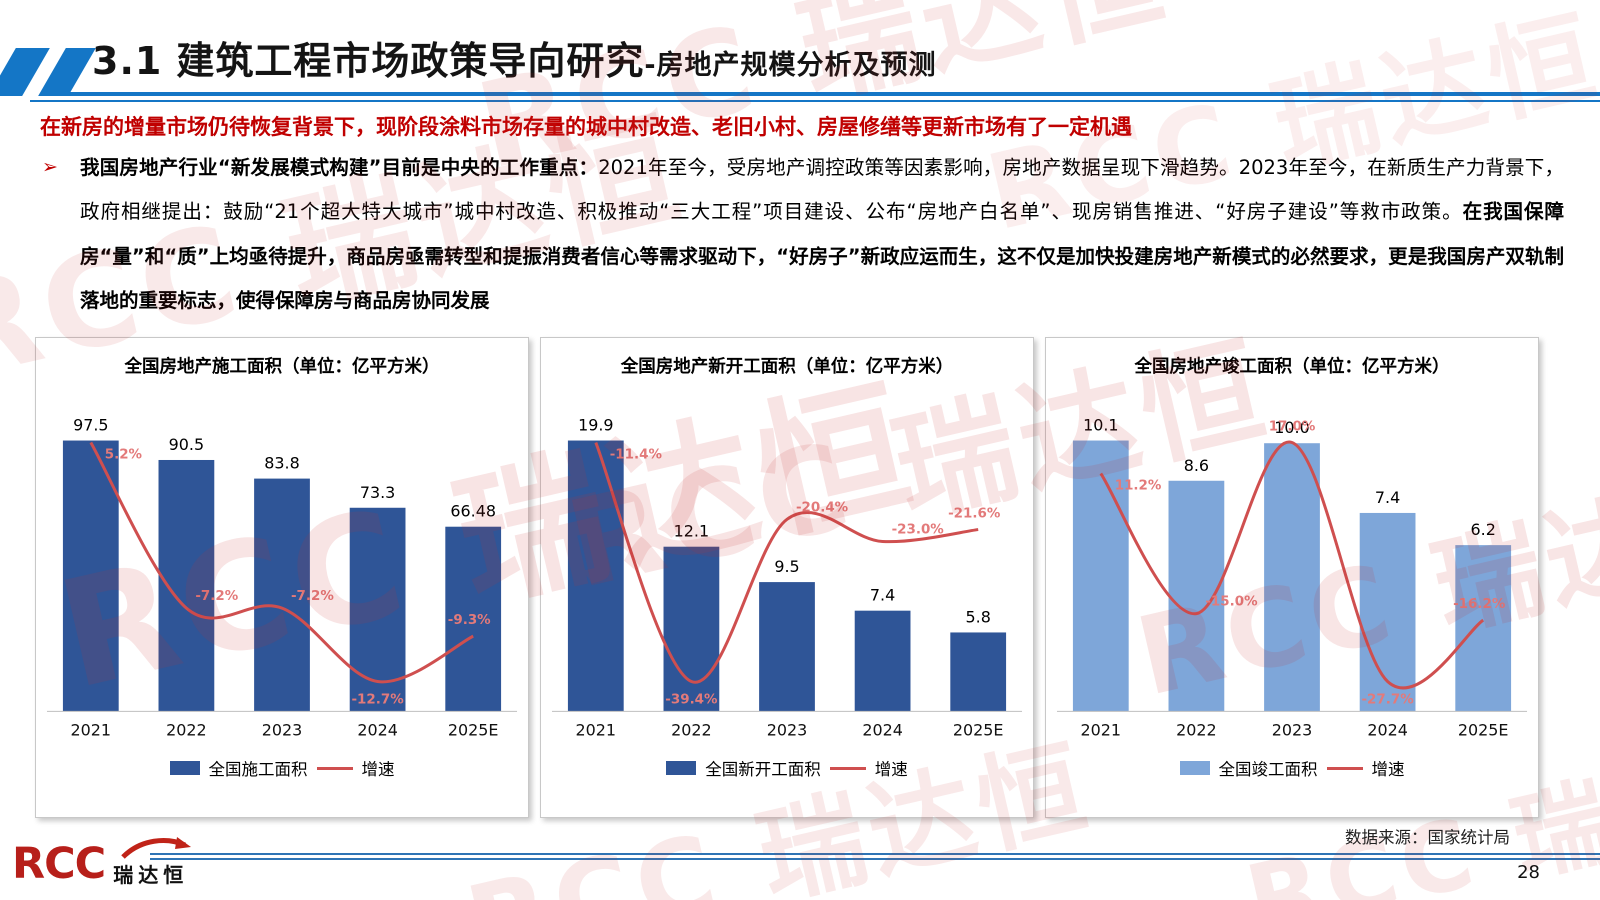 The image size is (1600, 900). What do you see at coordinates (1387, 699) in the screenshot?
I see `growth-value-label: -27.7%` at bounding box center [1387, 699].